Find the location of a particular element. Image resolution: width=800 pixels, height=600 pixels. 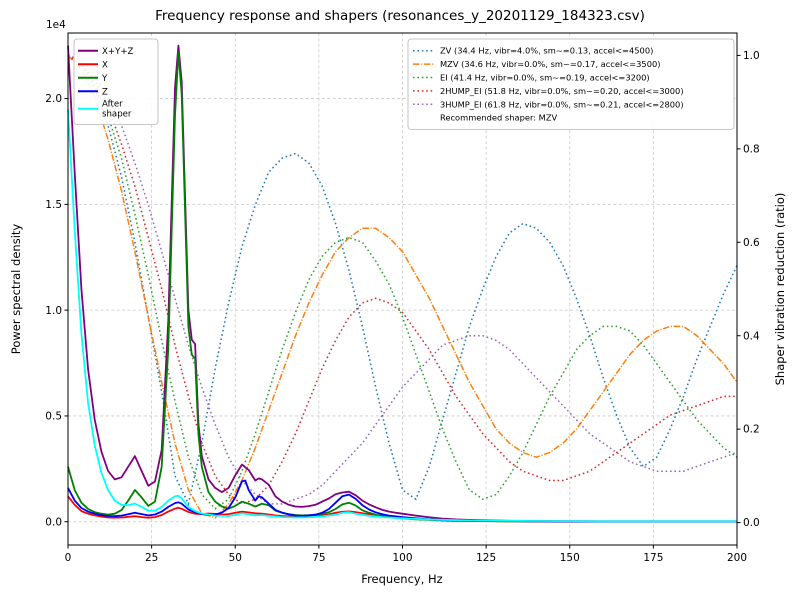

legend-label: X+Y+Z is located at coordinates (118, 52).